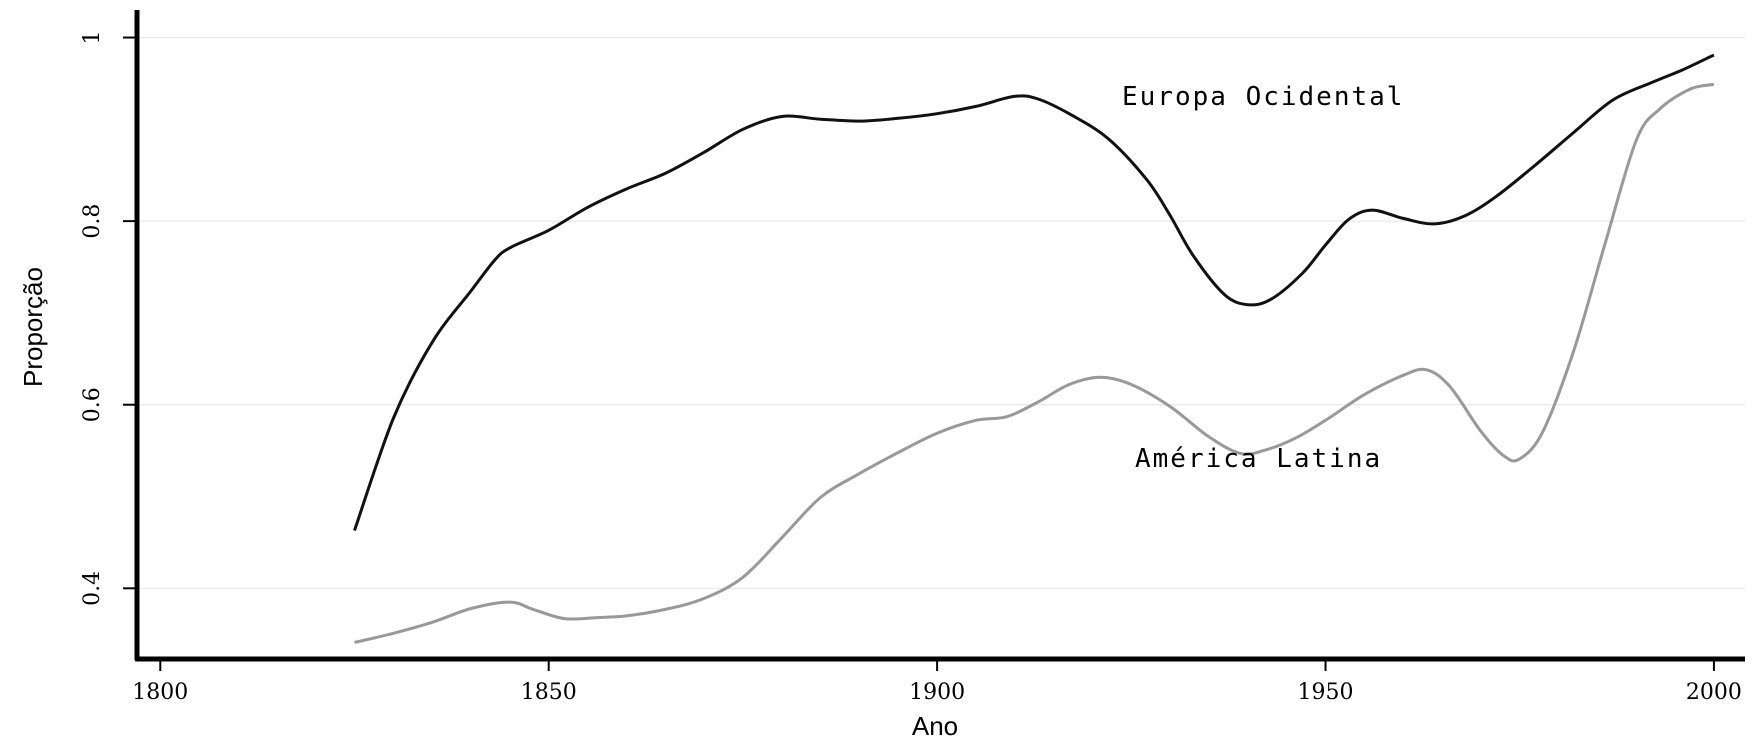 The height and width of the screenshot is (739, 1758). What do you see at coordinates (937, 692) in the screenshot?
I see `x-tick-label: 1900` at bounding box center [937, 692].